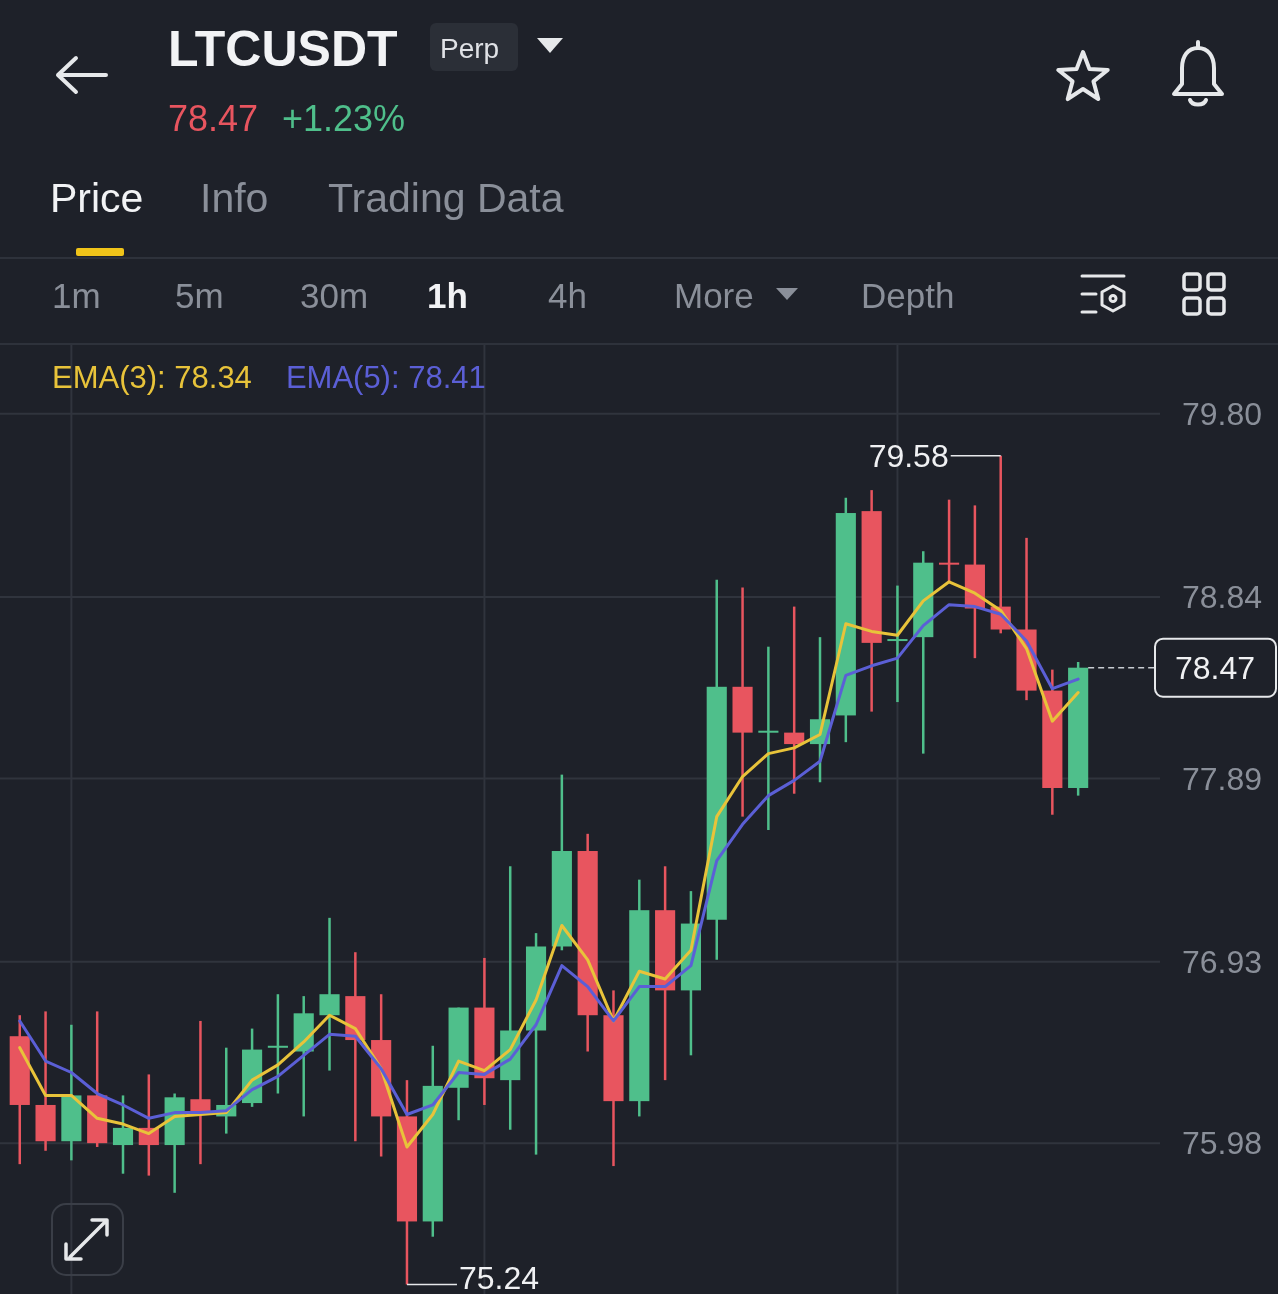 The width and height of the screenshot is (1278, 1294). What do you see at coordinates (499, 1277) in the screenshot?
I see `annotation: 75.24` at bounding box center [499, 1277].